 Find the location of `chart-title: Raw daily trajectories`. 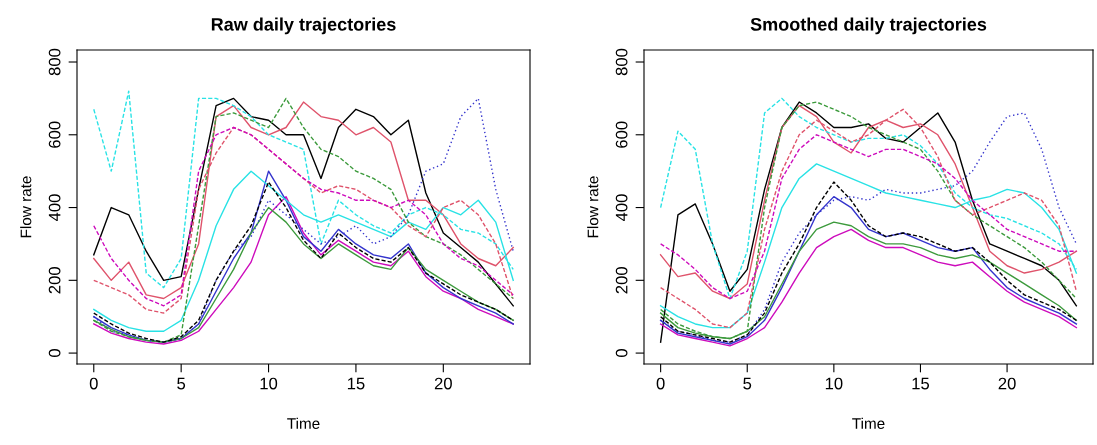

chart-title: Raw daily trajectories is located at coordinates (303, 26).